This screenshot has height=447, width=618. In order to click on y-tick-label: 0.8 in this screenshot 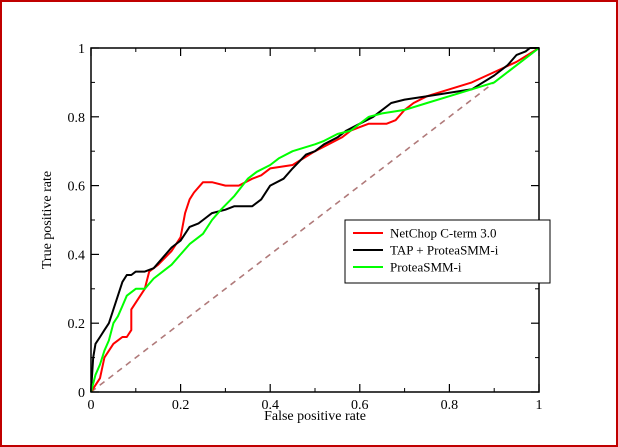, I will do `click(77, 118)`.